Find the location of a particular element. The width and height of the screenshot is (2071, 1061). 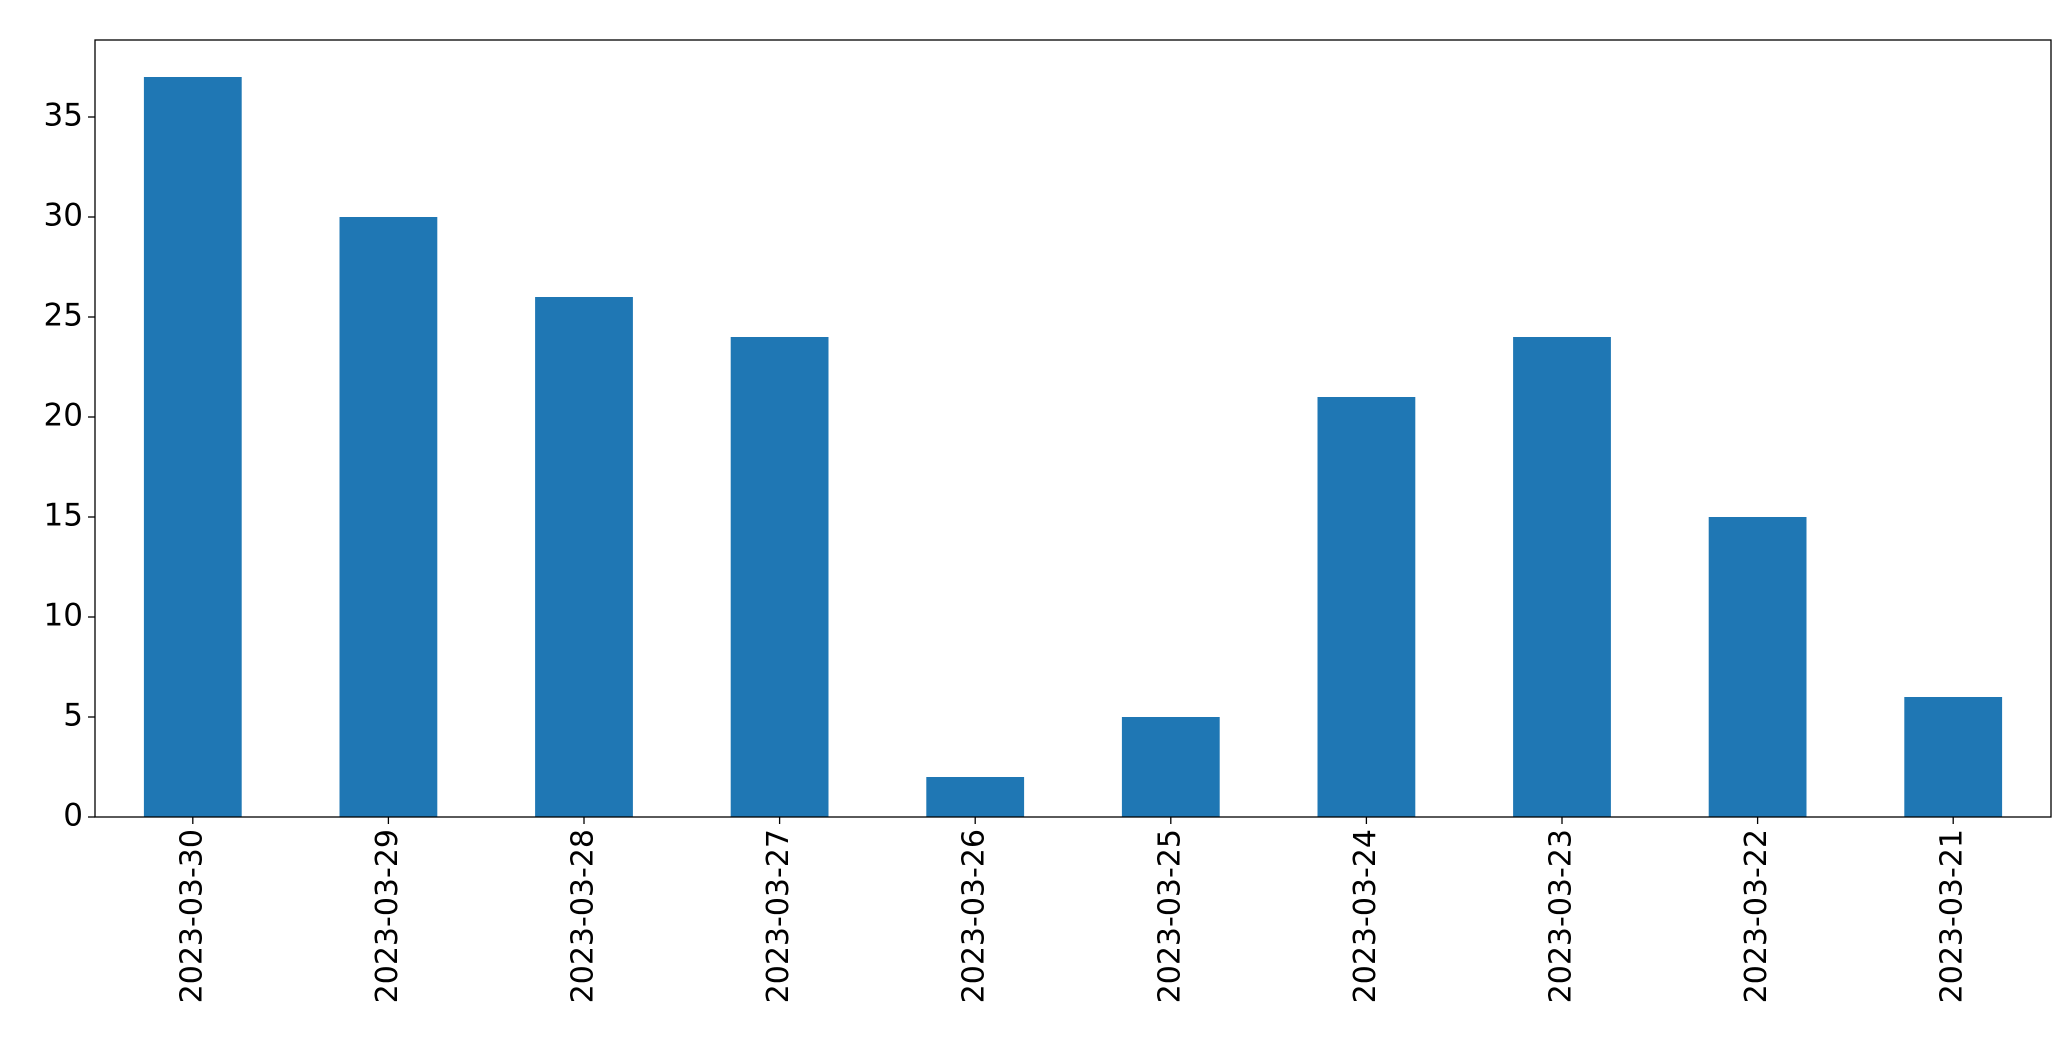

y-tick-label: 0 is located at coordinates (73, 816).